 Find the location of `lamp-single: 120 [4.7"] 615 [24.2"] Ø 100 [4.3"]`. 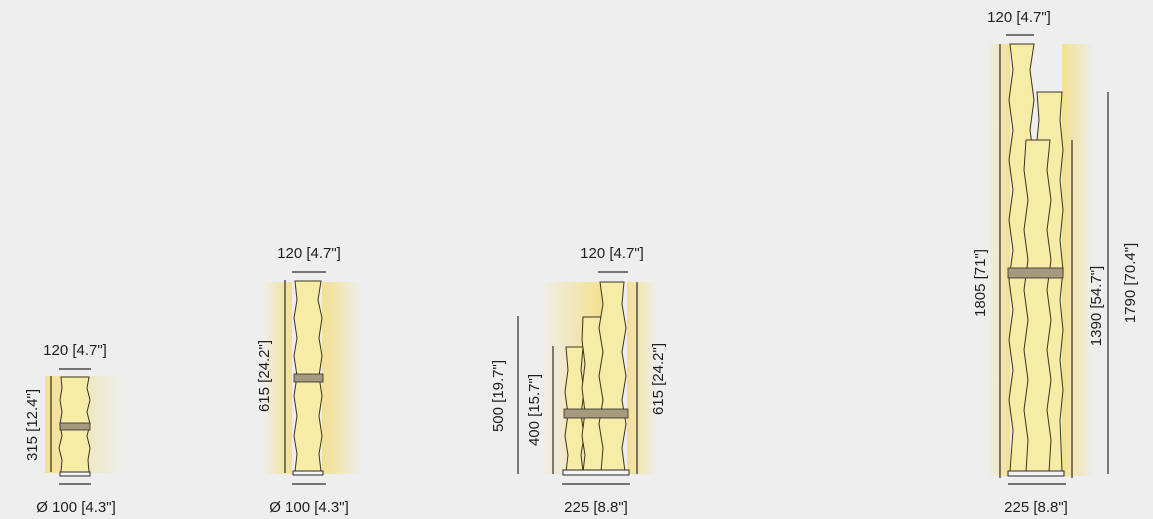

lamp-single: 120 [4.7"] 615 [24.2"] Ø 100 [4.3"] is located at coordinates (309, 380).